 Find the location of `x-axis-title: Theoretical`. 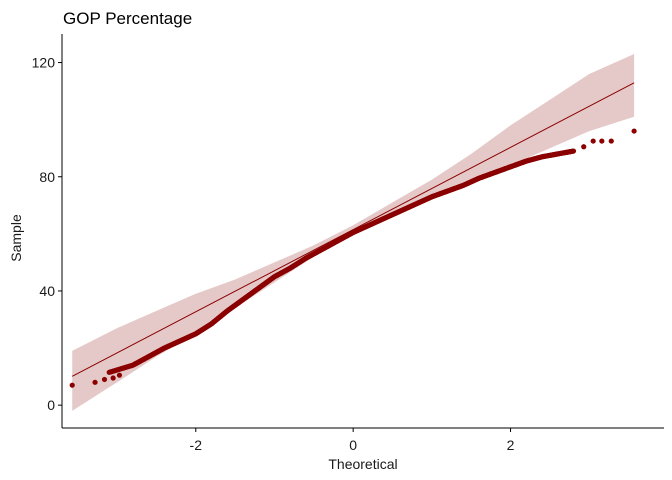

x-axis-title: Theoretical is located at coordinates (362, 464).